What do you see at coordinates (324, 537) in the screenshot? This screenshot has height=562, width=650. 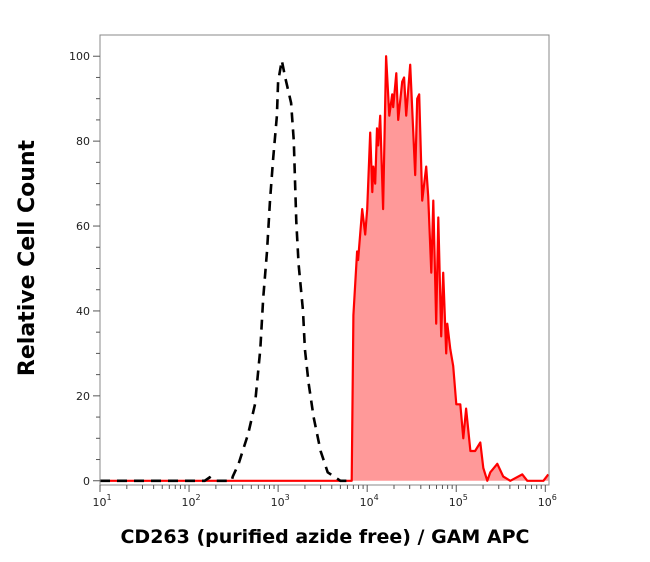 I see `x-axis-label: CD263 (purified azide free) / GAM APC` at bounding box center [324, 537].